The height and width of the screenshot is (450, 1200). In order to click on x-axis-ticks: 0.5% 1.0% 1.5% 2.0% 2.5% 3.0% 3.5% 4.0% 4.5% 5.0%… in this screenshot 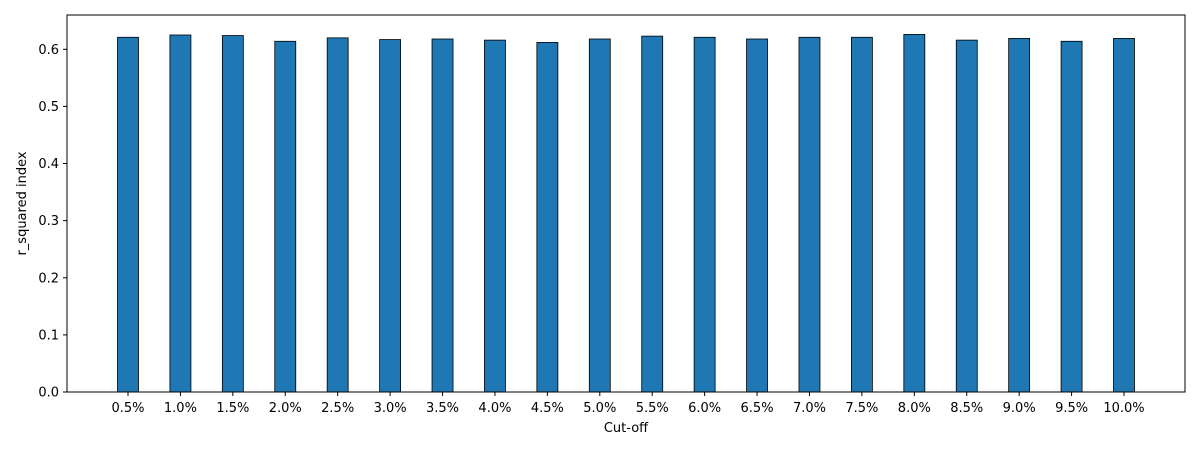, I will do `click(628, 404)`.